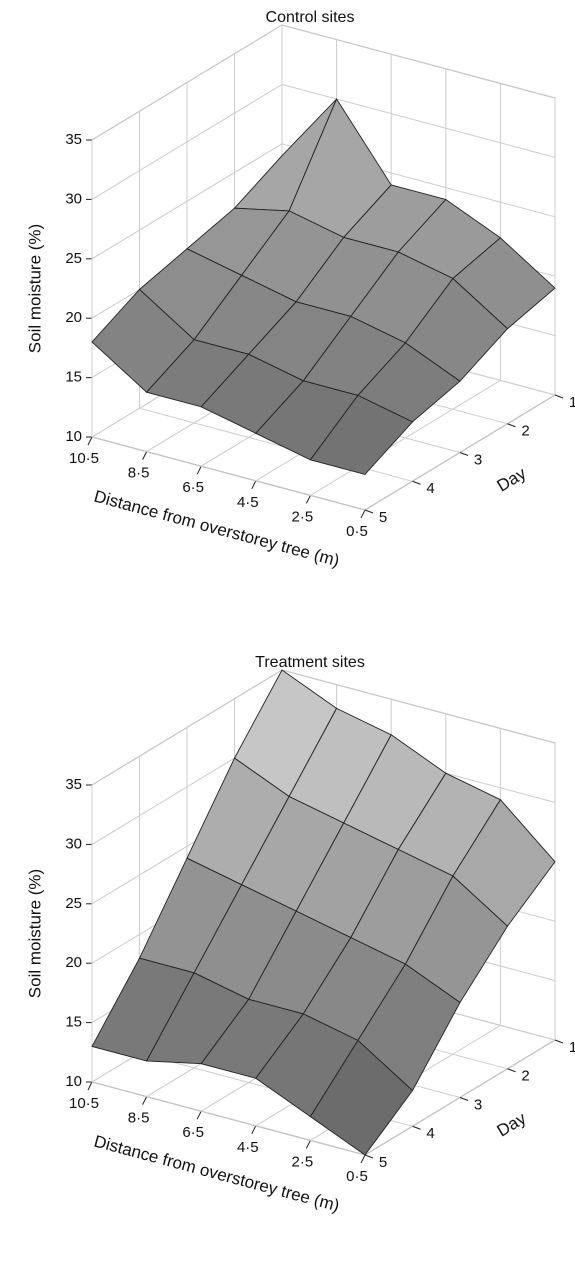 This screenshot has width=575, height=1262. I want to click on chart-title: Treatment sites, so click(310, 662).